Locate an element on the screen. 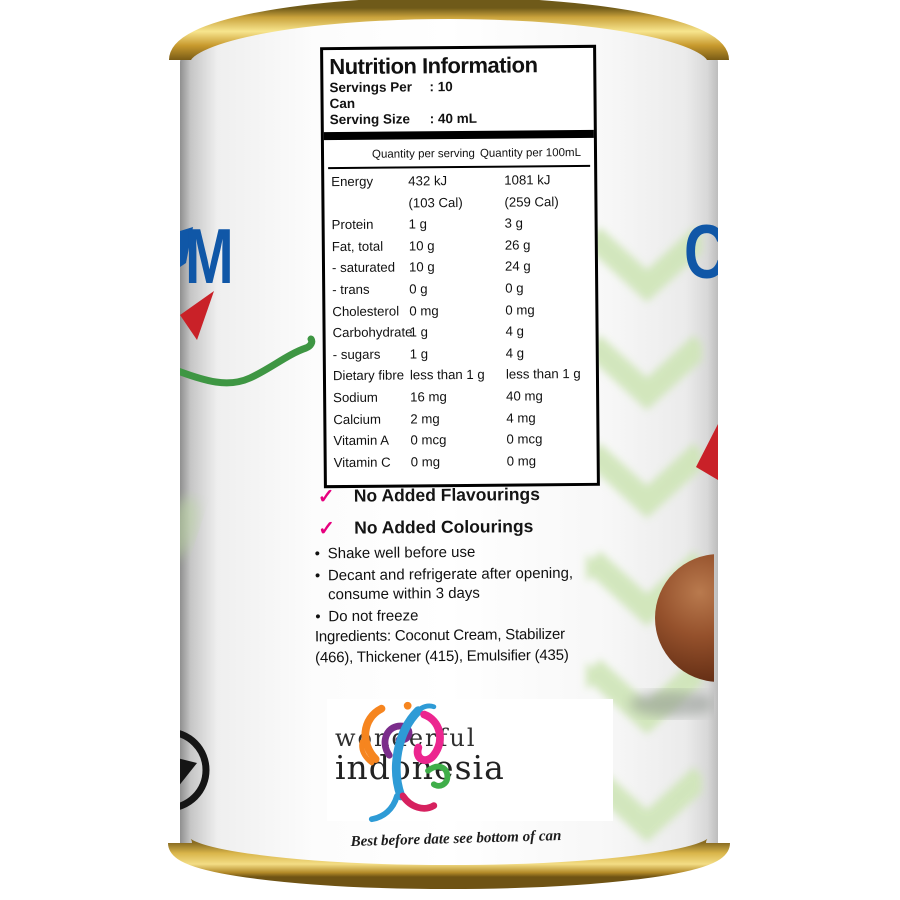 Image resolution: width=900 pixels, height=900 pixels. table-row: Sodium 16 mg 40 mg is located at coordinates (461, 397).